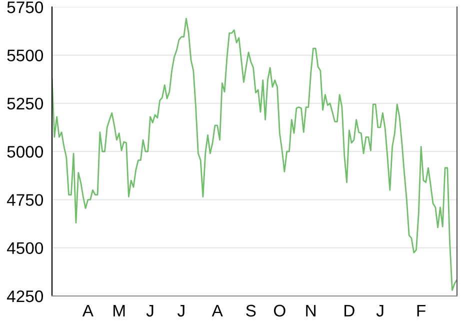 Image resolution: width=472 pixels, height=321 pixels. I want to click on x-tick-label: N, so click(311, 310).